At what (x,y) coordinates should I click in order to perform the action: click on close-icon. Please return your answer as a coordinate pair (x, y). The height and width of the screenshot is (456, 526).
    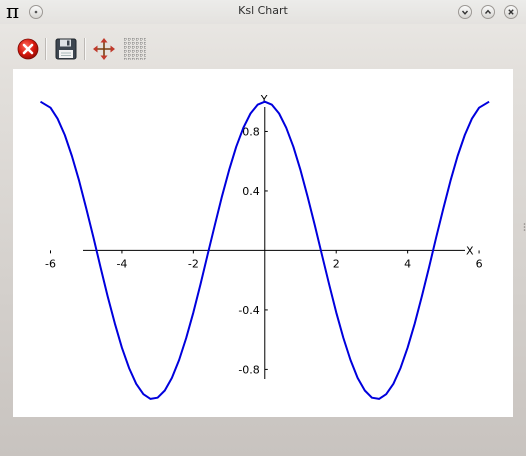
    Looking at the image, I should click on (511, 12).